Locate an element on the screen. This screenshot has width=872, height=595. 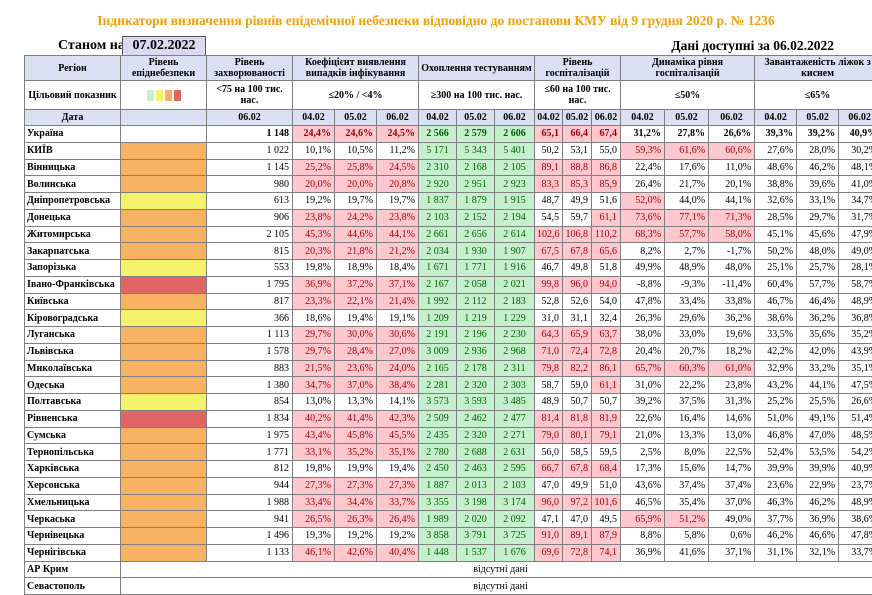
incidence-value: 812 is located at coordinates (250, 469).